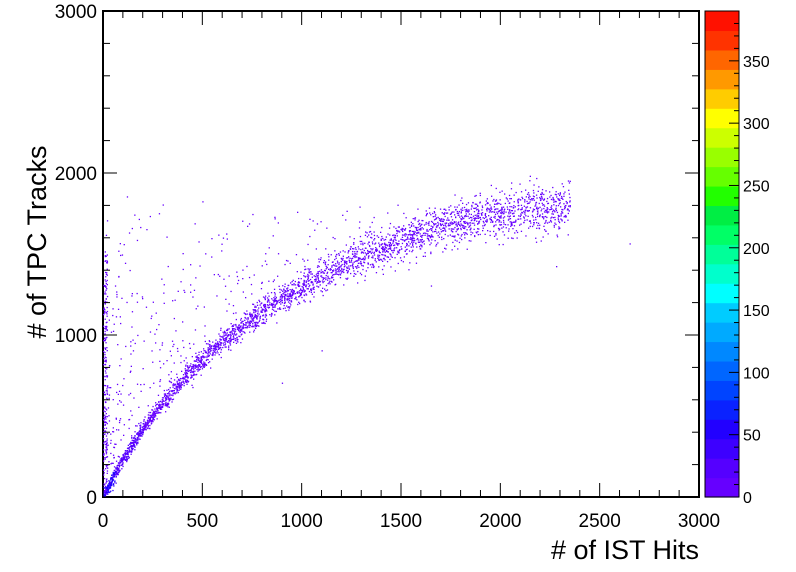 This screenshot has height=572, width=796. I want to click on colorbar-tick-label: 50, so click(752, 436).